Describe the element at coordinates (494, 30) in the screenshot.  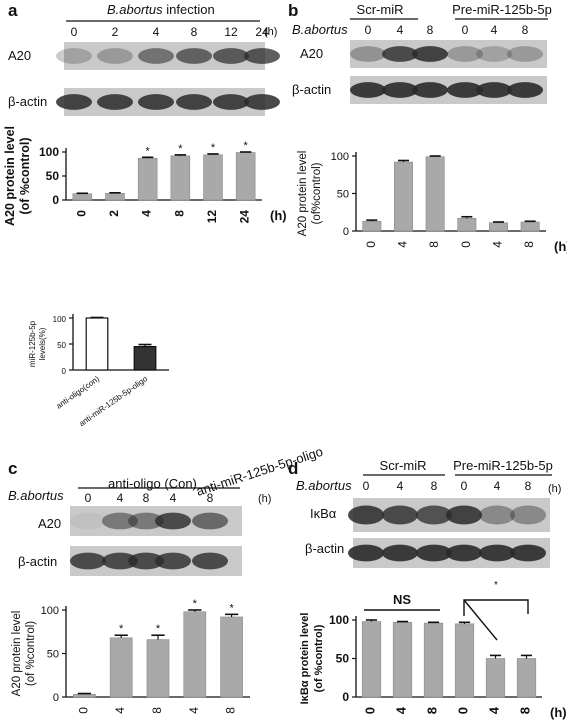
I see `b-times-label: 4` at that location.